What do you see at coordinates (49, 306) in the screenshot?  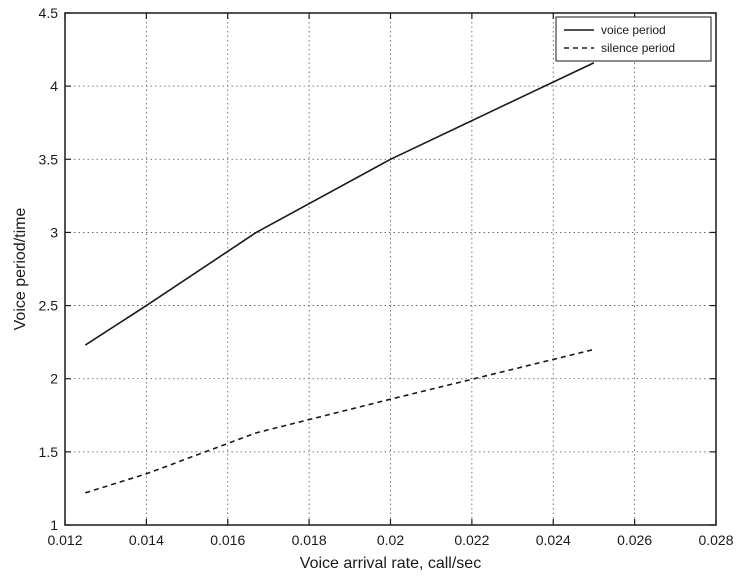 I see `y-tick-label: 2.5` at bounding box center [49, 306].